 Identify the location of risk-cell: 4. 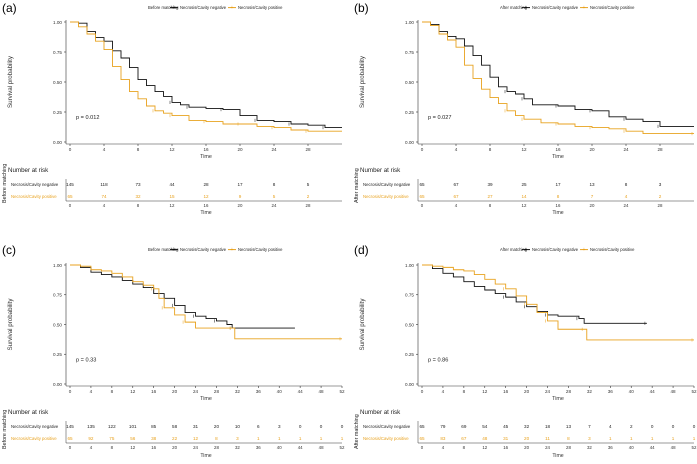
(626, 196).